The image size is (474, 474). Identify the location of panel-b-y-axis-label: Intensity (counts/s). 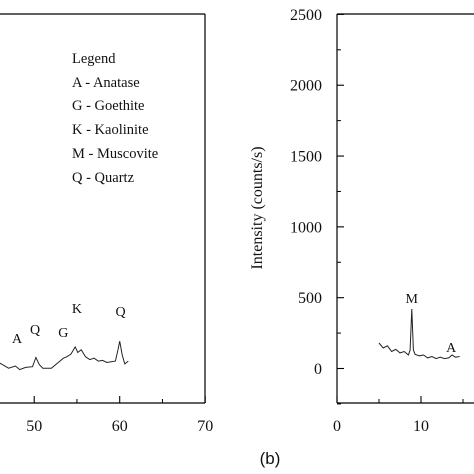
(257, 207).